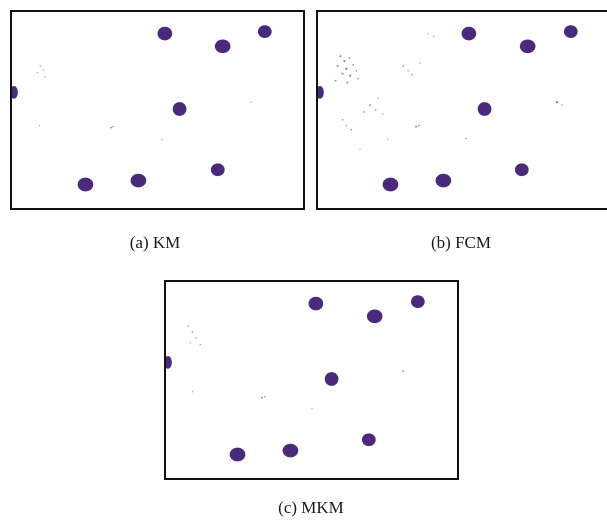  Describe the element at coordinates (295, 378) in the screenshot. I see `mkm-segmentation-image` at that location.